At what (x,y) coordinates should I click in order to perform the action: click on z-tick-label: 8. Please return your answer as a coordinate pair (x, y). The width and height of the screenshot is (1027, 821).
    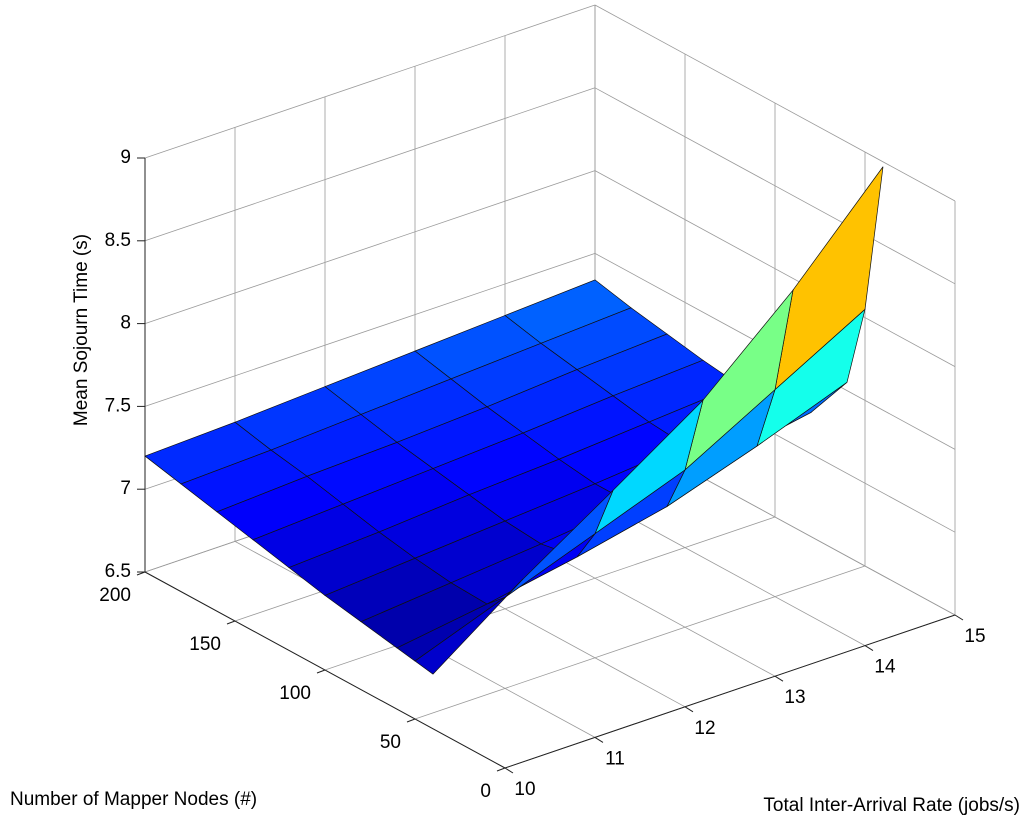
    Looking at the image, I should click on (125, 323).